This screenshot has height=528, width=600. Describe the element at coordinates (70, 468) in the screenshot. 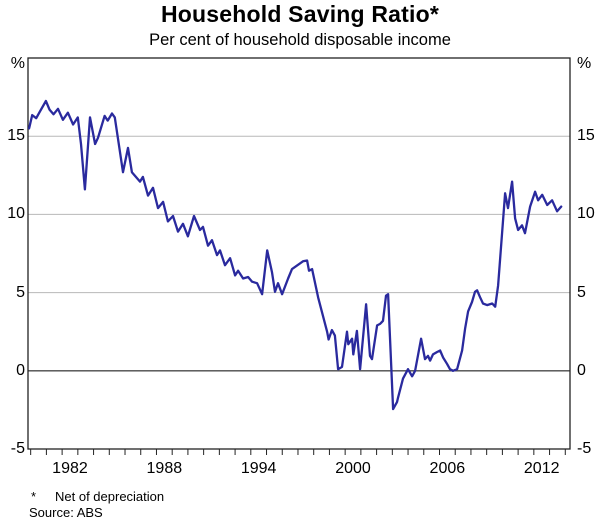

I see `x-year-label-1982: 1982` at that location.